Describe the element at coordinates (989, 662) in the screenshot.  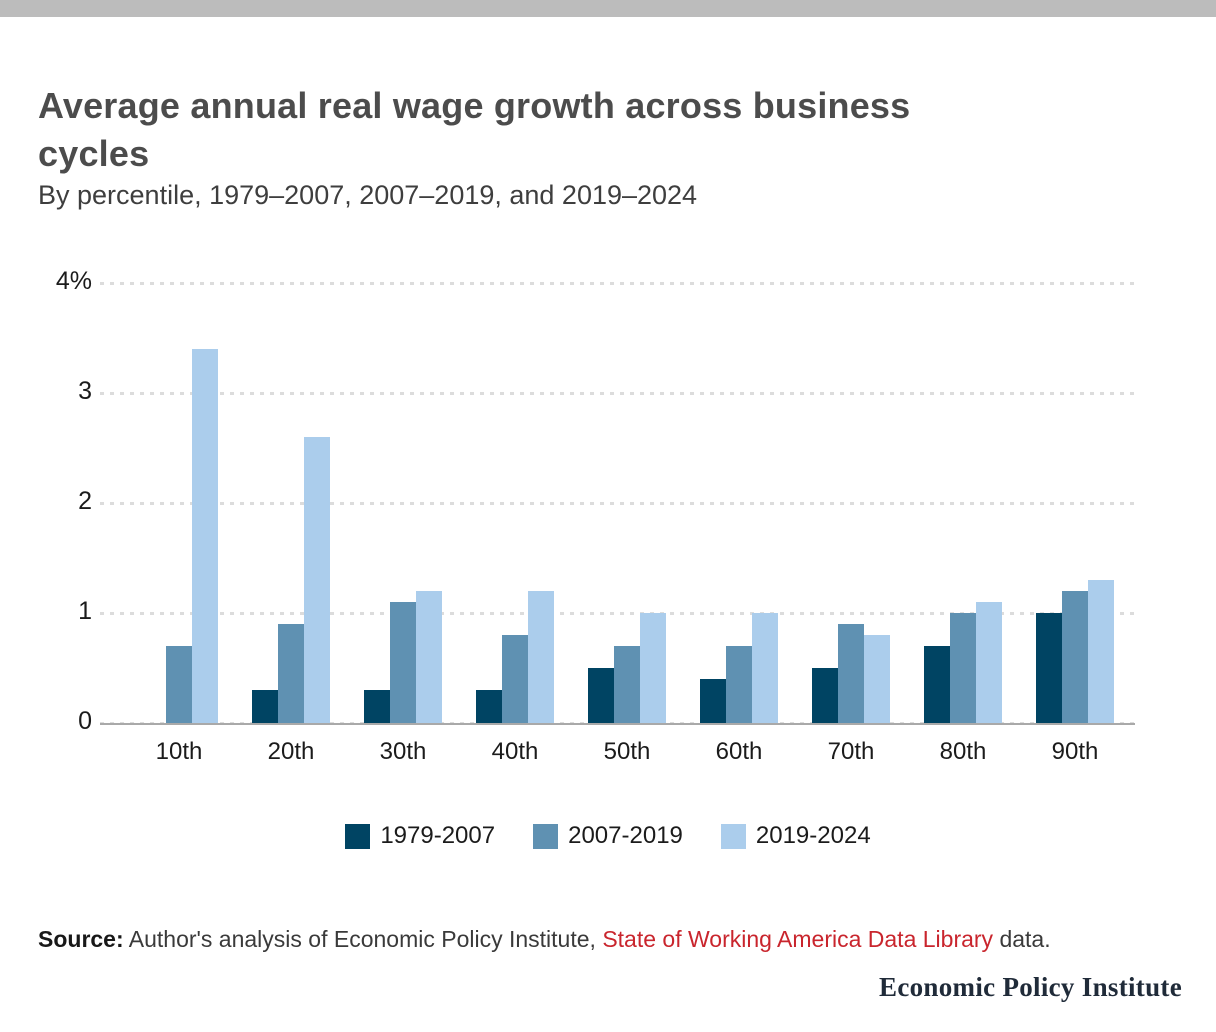
I see `bar-2019-2024-80th` at that location.